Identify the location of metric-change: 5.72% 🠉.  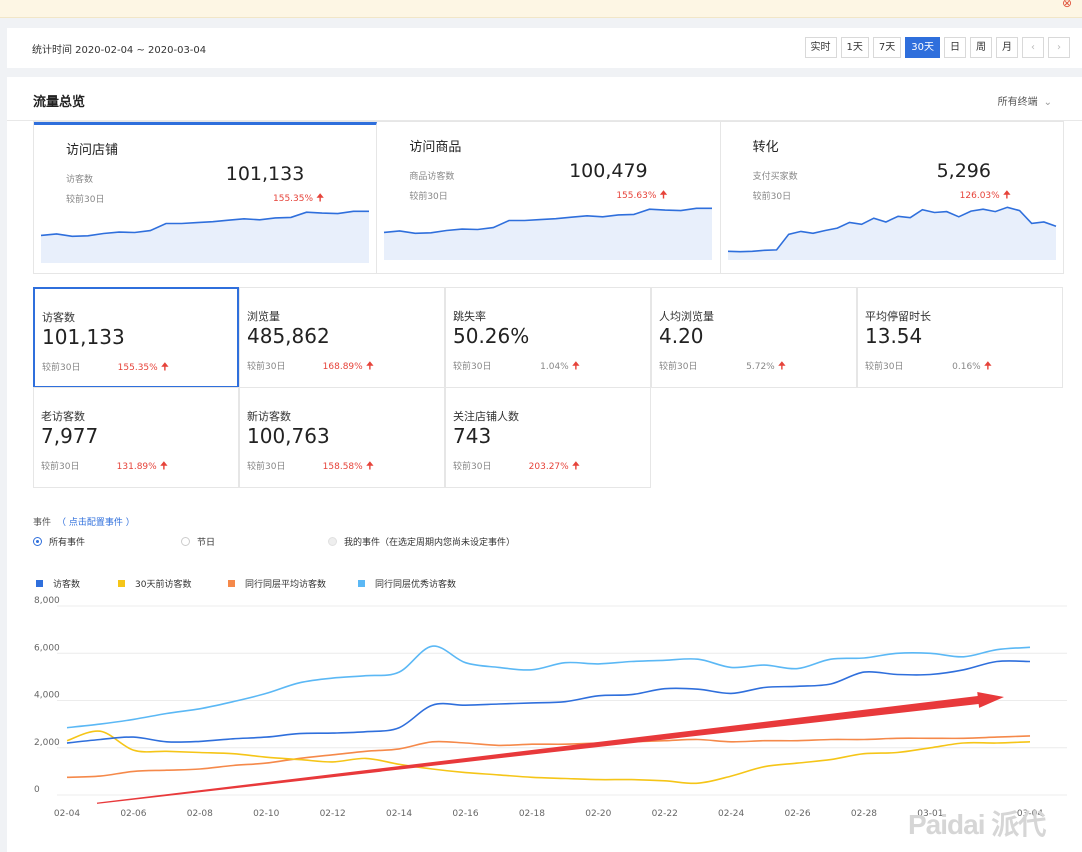
(756, 367).